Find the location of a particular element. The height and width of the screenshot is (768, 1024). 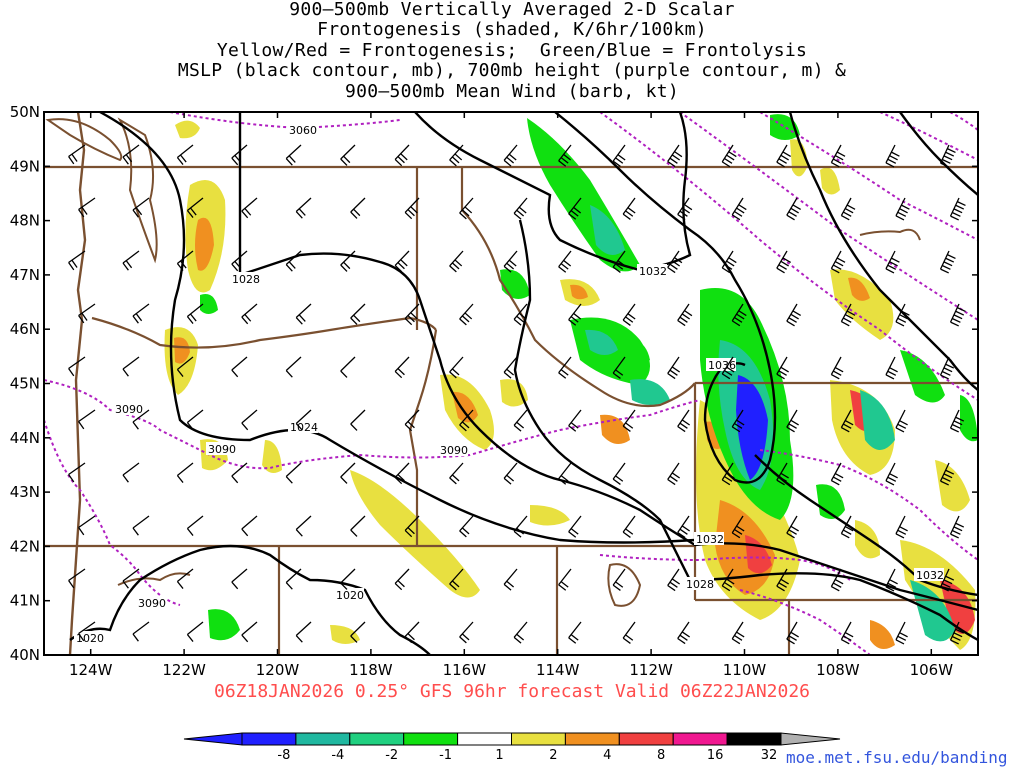

coastline is located at coordinates (77, 383).